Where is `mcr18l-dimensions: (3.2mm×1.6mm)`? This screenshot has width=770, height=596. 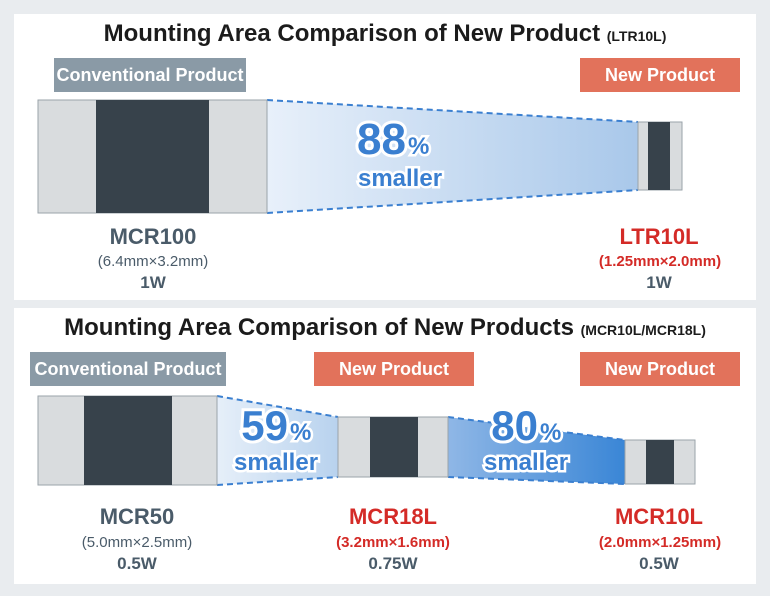
mcr18l-dimensions: (3.2mm×1.6mm) is located at coordinates (393, 542).